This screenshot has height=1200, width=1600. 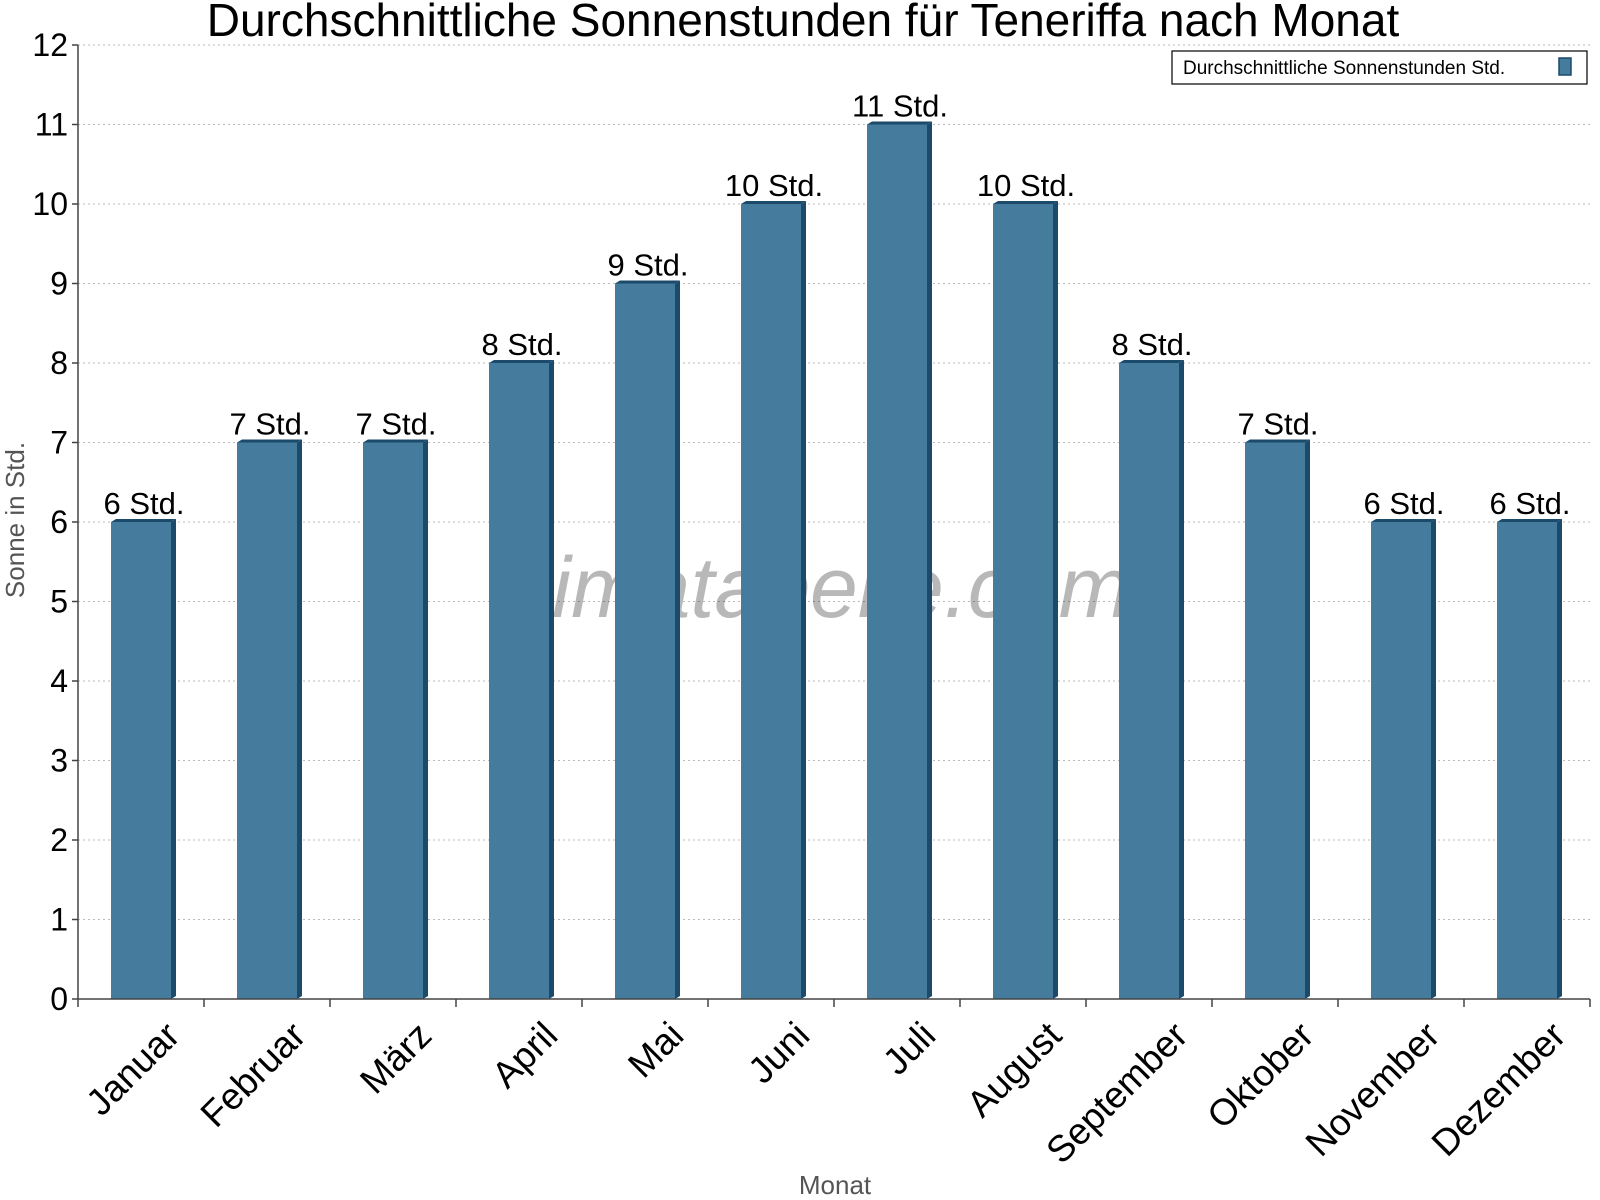 I want to click on y-tick-label: 4, so click(x=59, y=681).